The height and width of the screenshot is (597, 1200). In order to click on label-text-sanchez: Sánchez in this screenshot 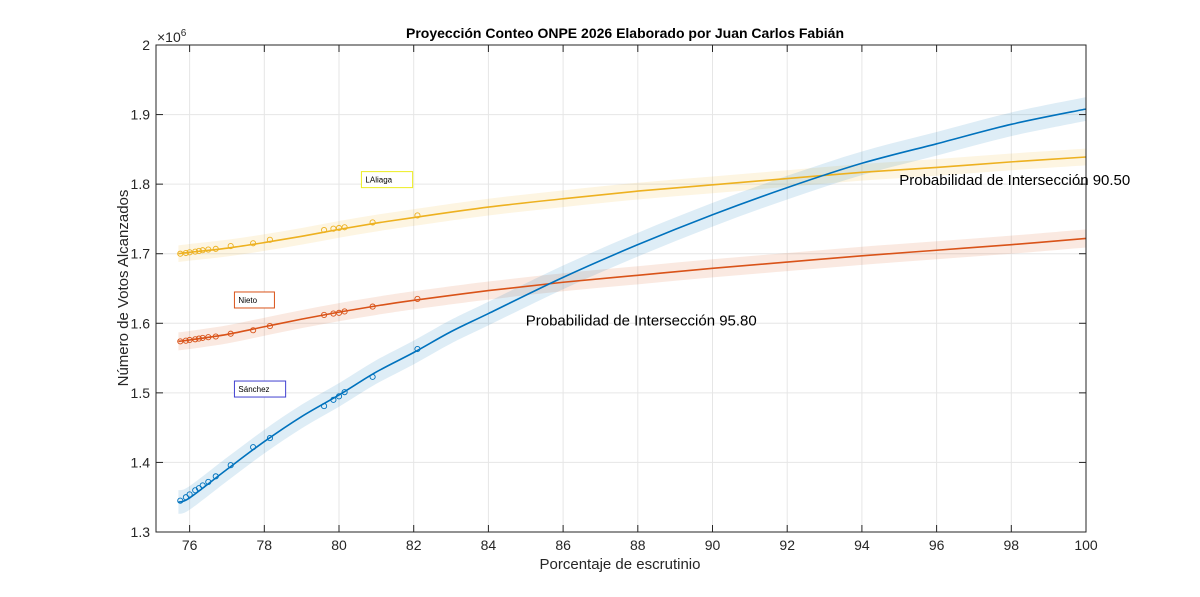, I will do `click(253, 389)`.